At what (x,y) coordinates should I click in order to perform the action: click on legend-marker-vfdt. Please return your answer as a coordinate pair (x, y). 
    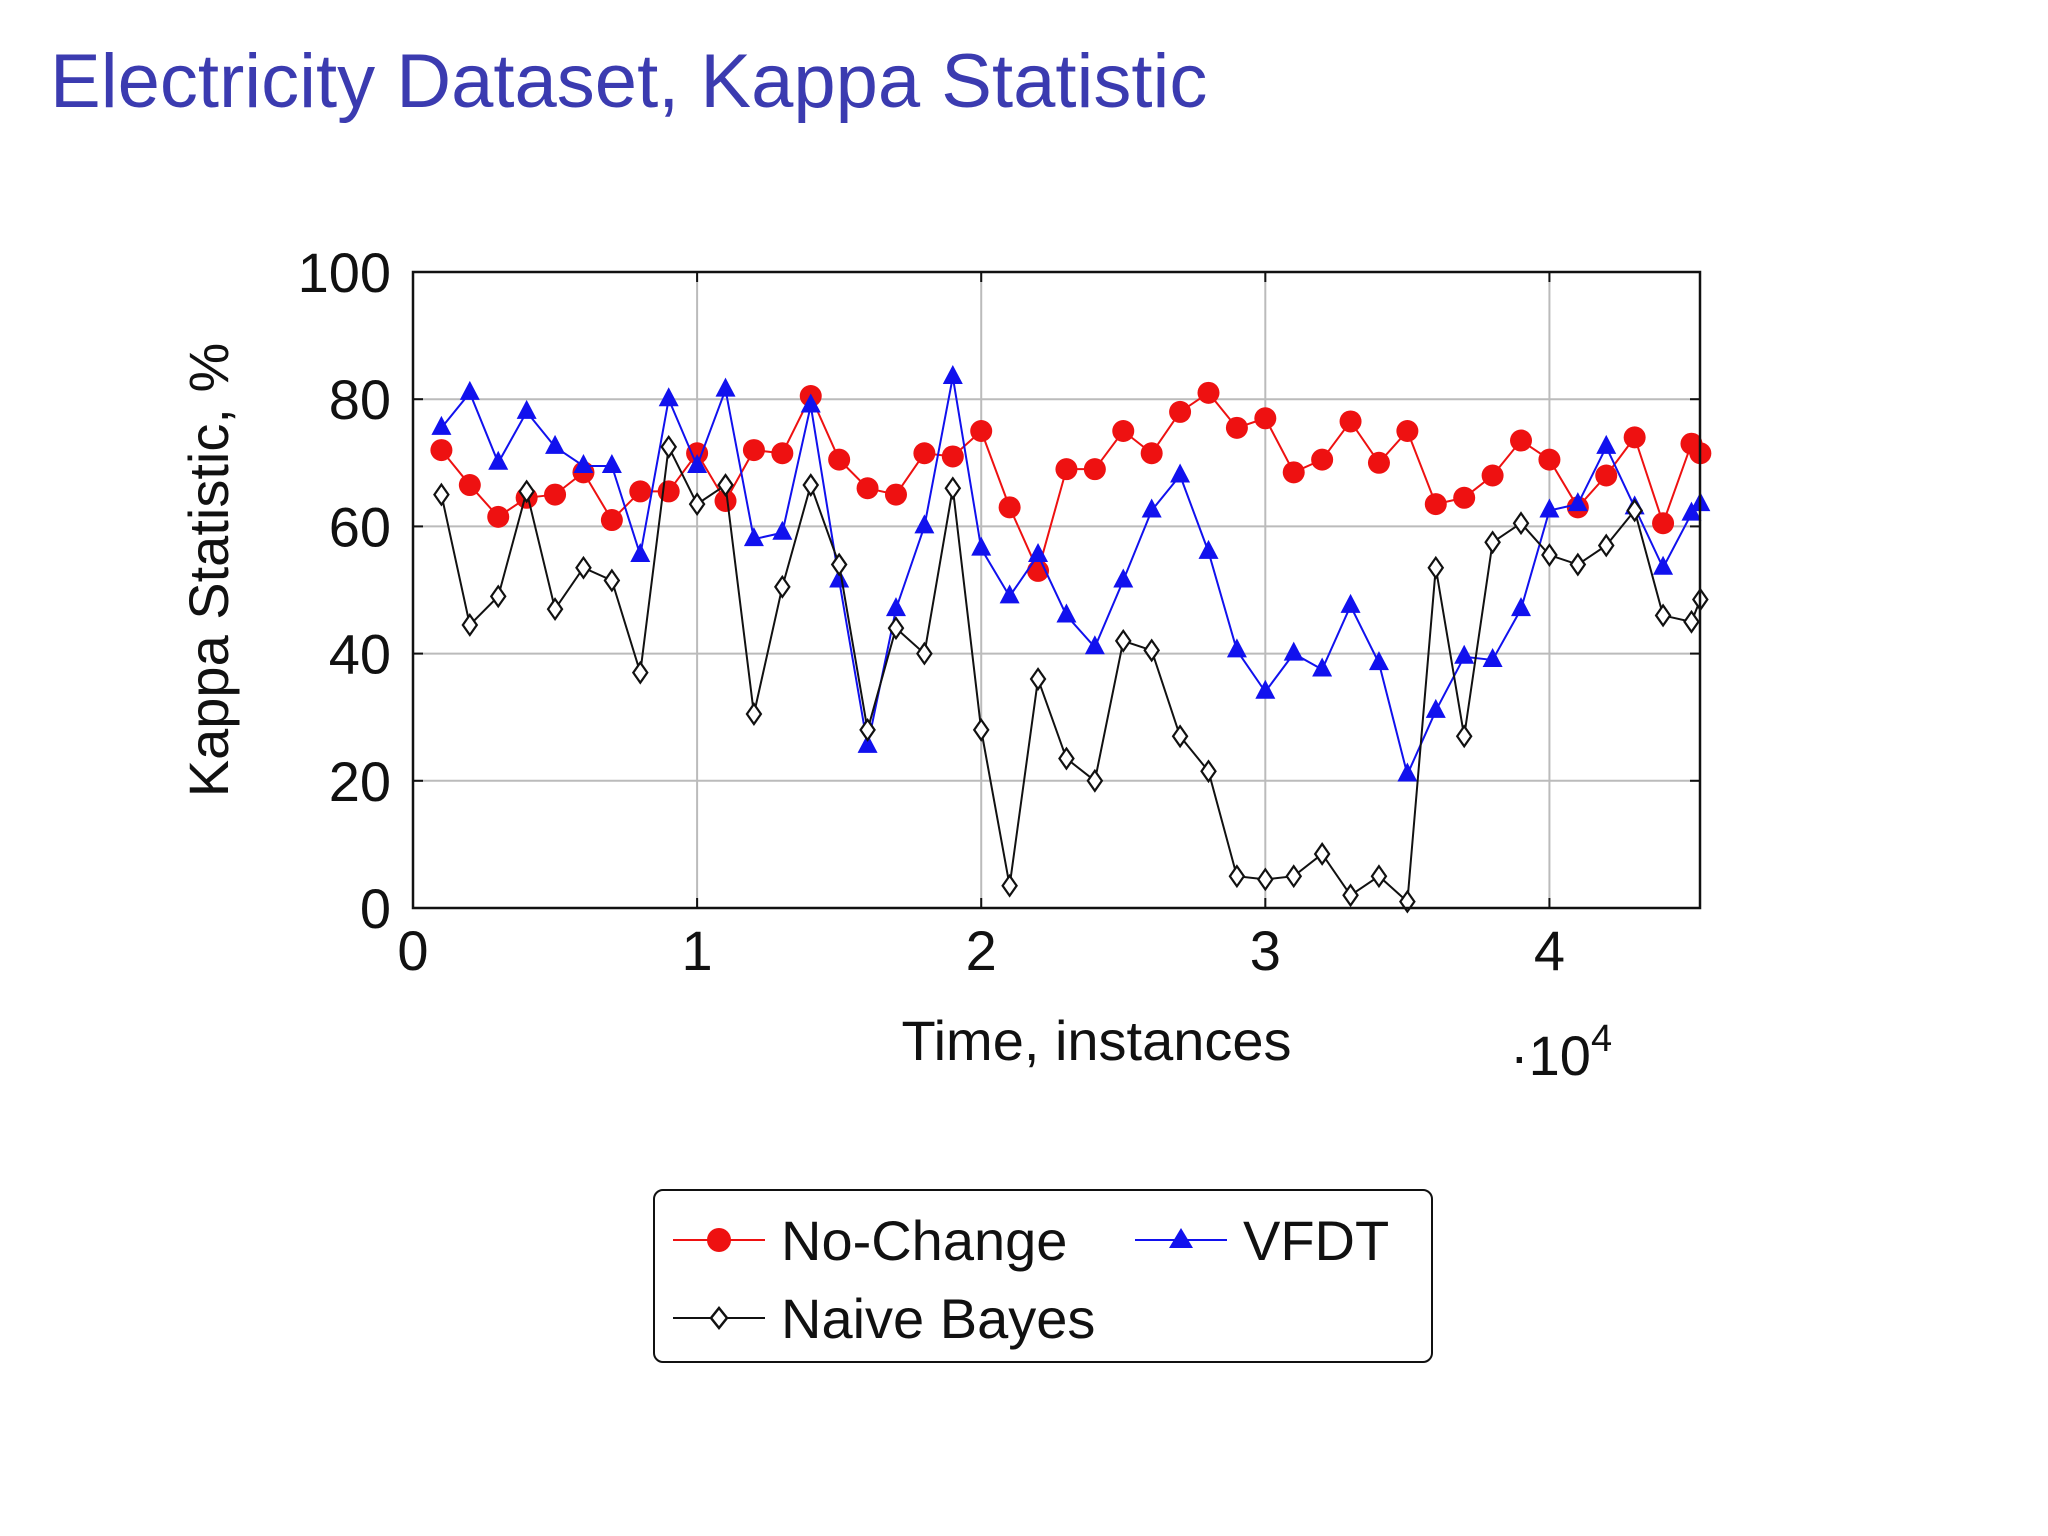
    Looking at the image, I should click on (1181, 1238).